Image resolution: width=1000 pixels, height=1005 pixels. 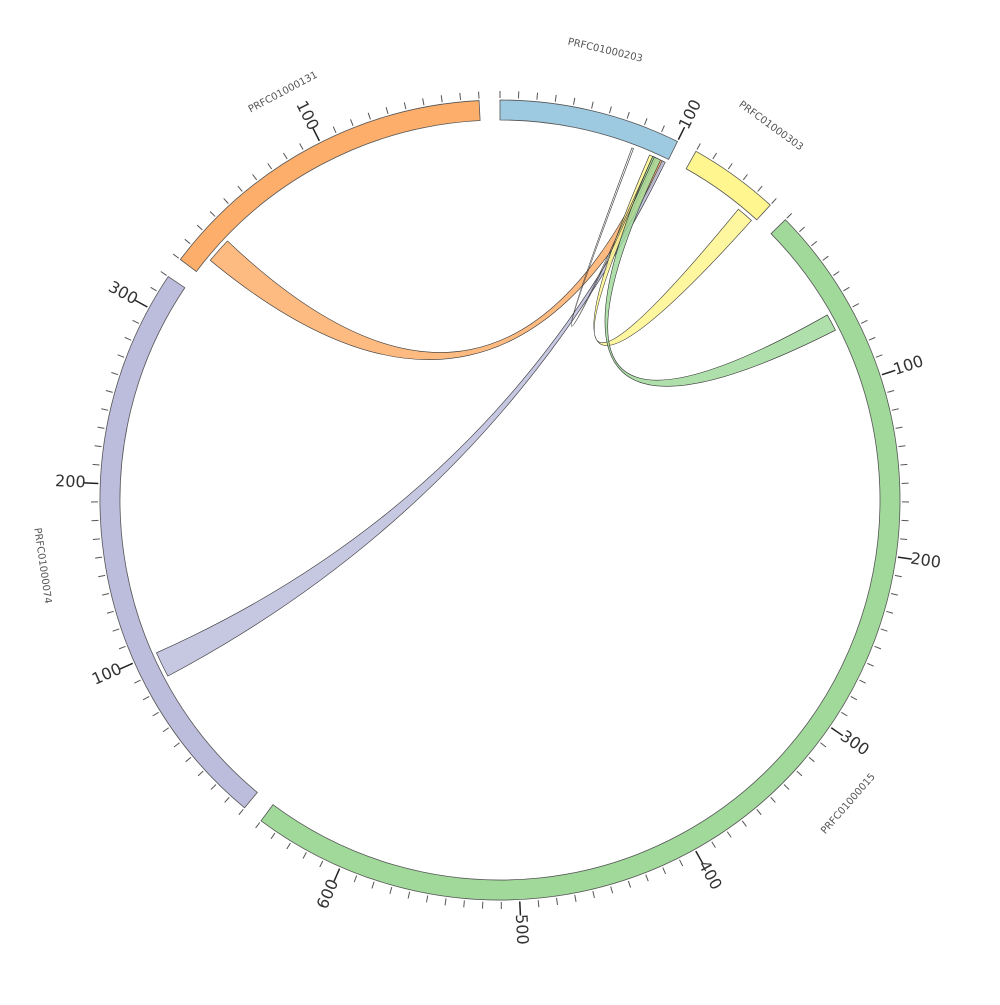 I want to click on segment-label-prfc01000203: PRFC01000203, so click(x=605, y=51).